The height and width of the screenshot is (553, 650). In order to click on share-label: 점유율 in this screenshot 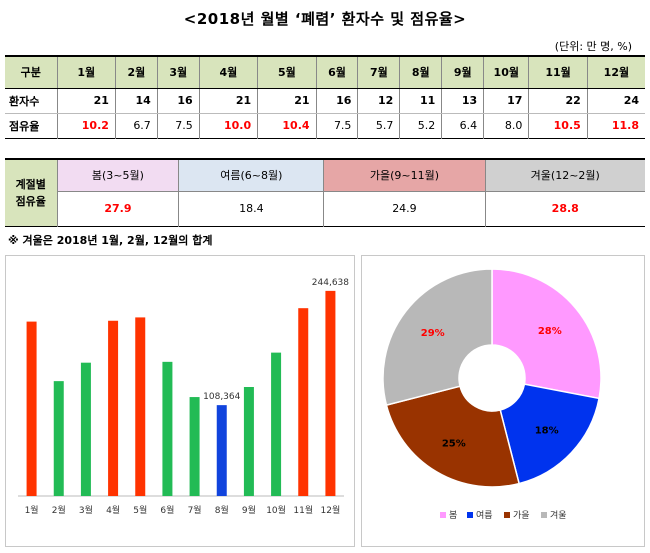, I will do `click(24, 126)`.